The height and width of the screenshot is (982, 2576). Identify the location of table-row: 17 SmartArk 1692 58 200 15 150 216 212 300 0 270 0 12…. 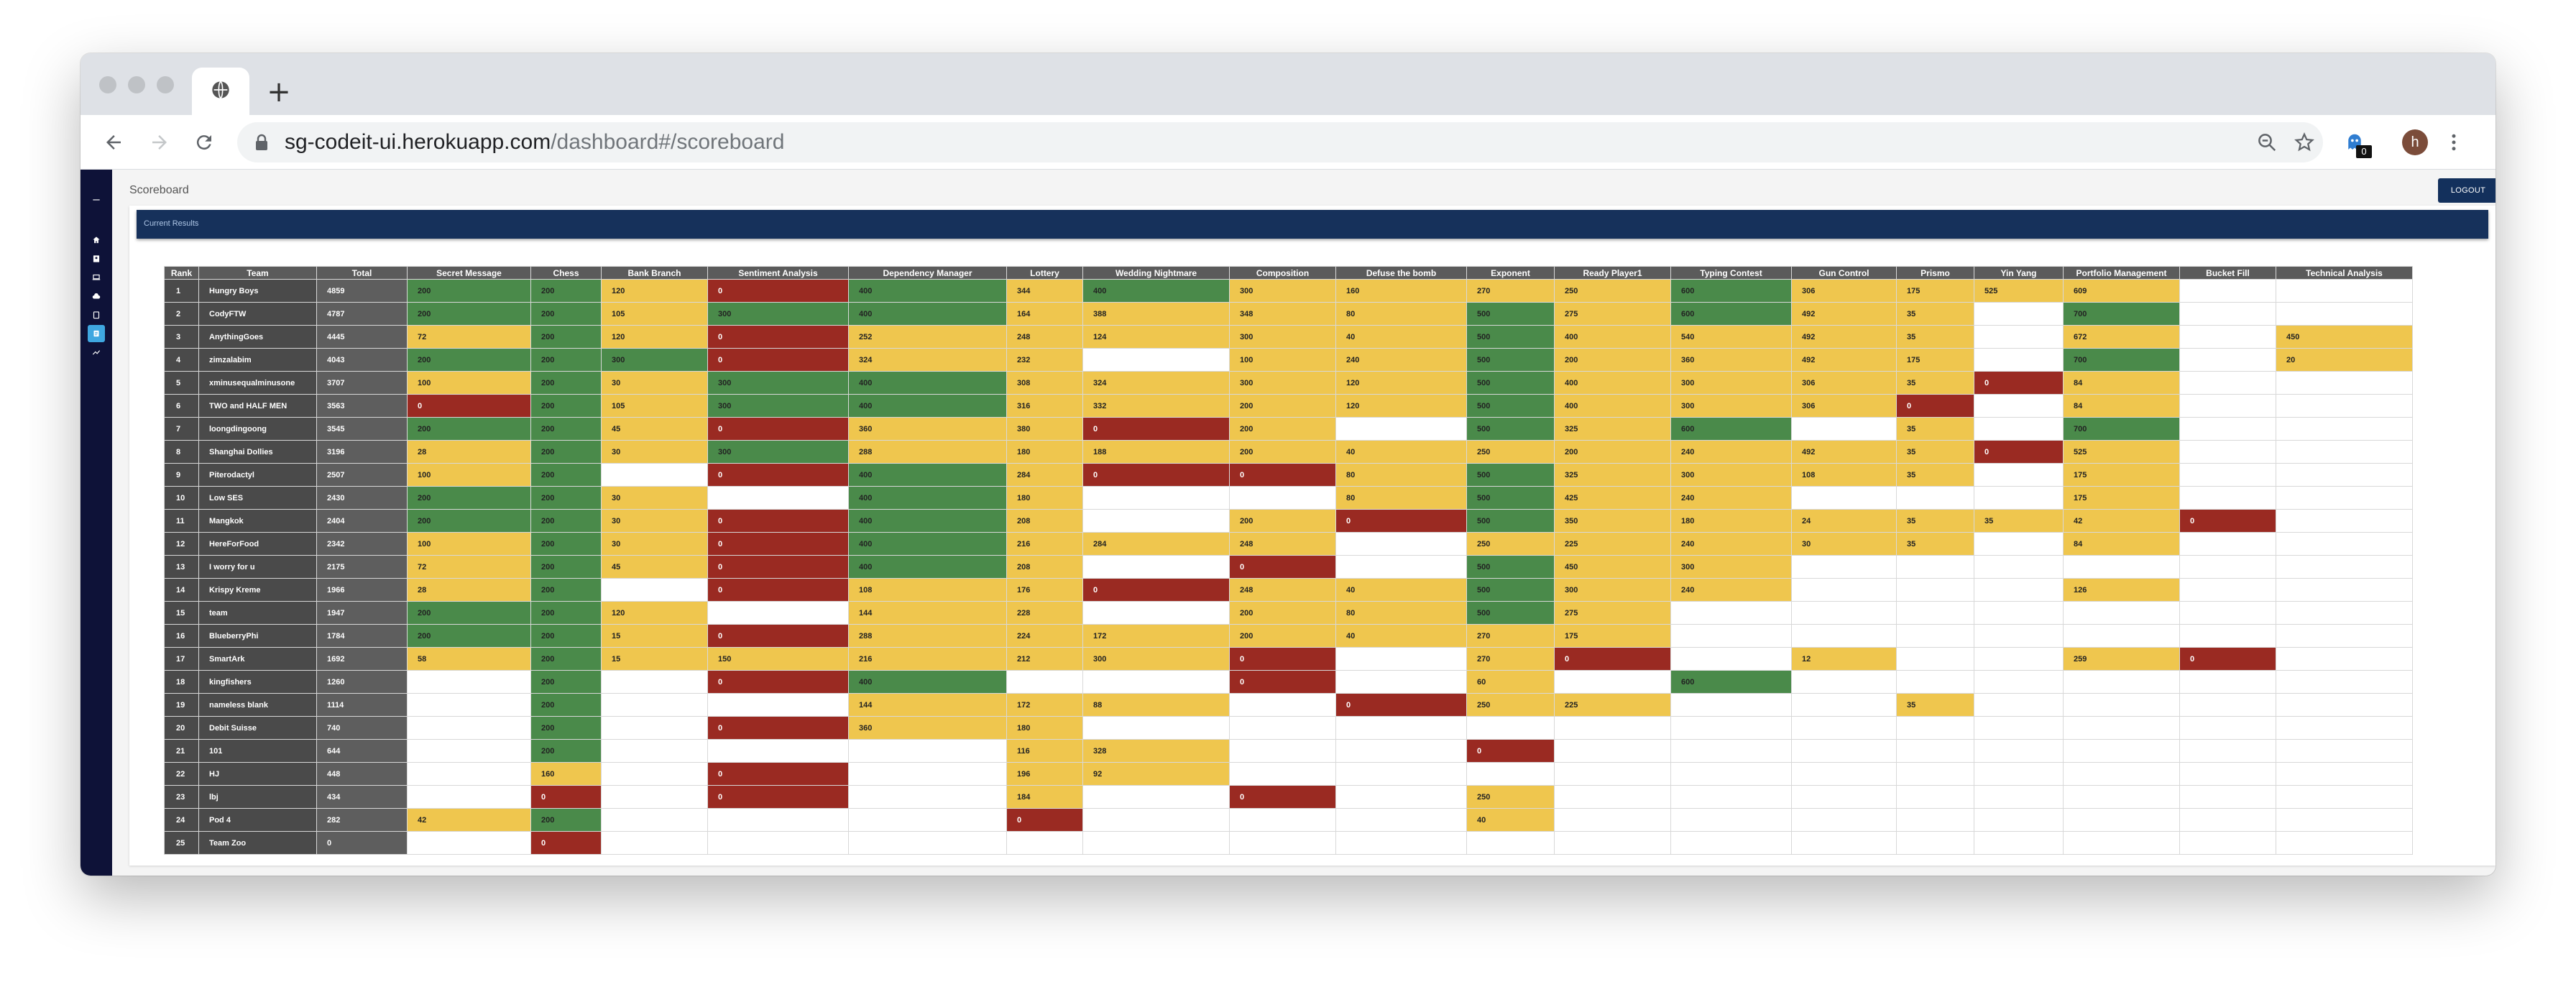
(1288, 659).